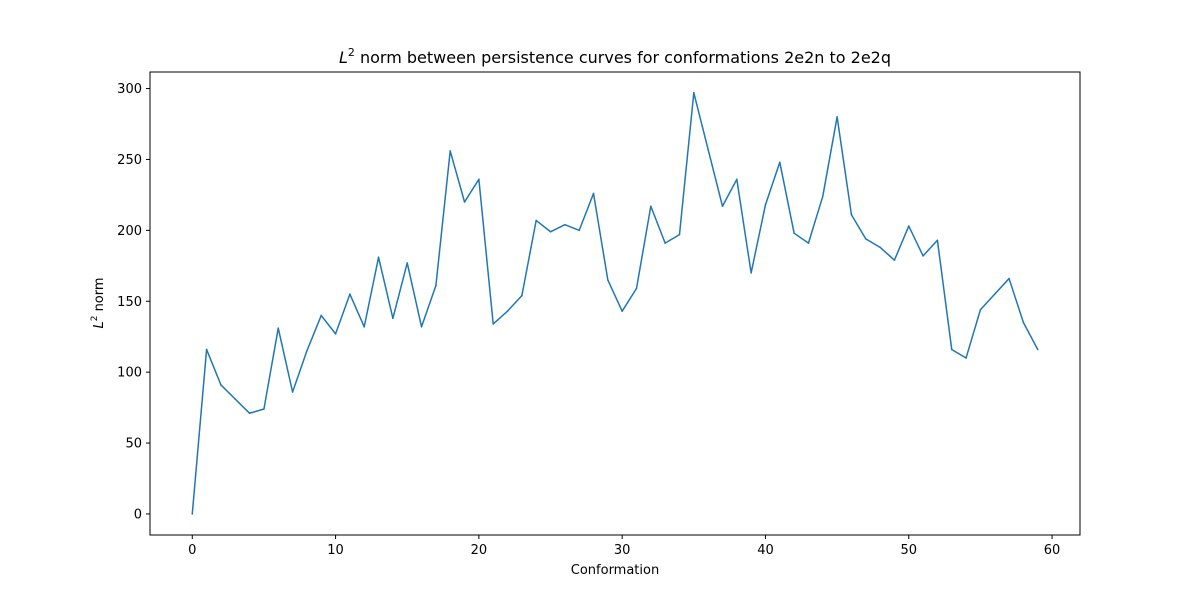  I want to click on y-tick-label: 100, so click(129, 373).